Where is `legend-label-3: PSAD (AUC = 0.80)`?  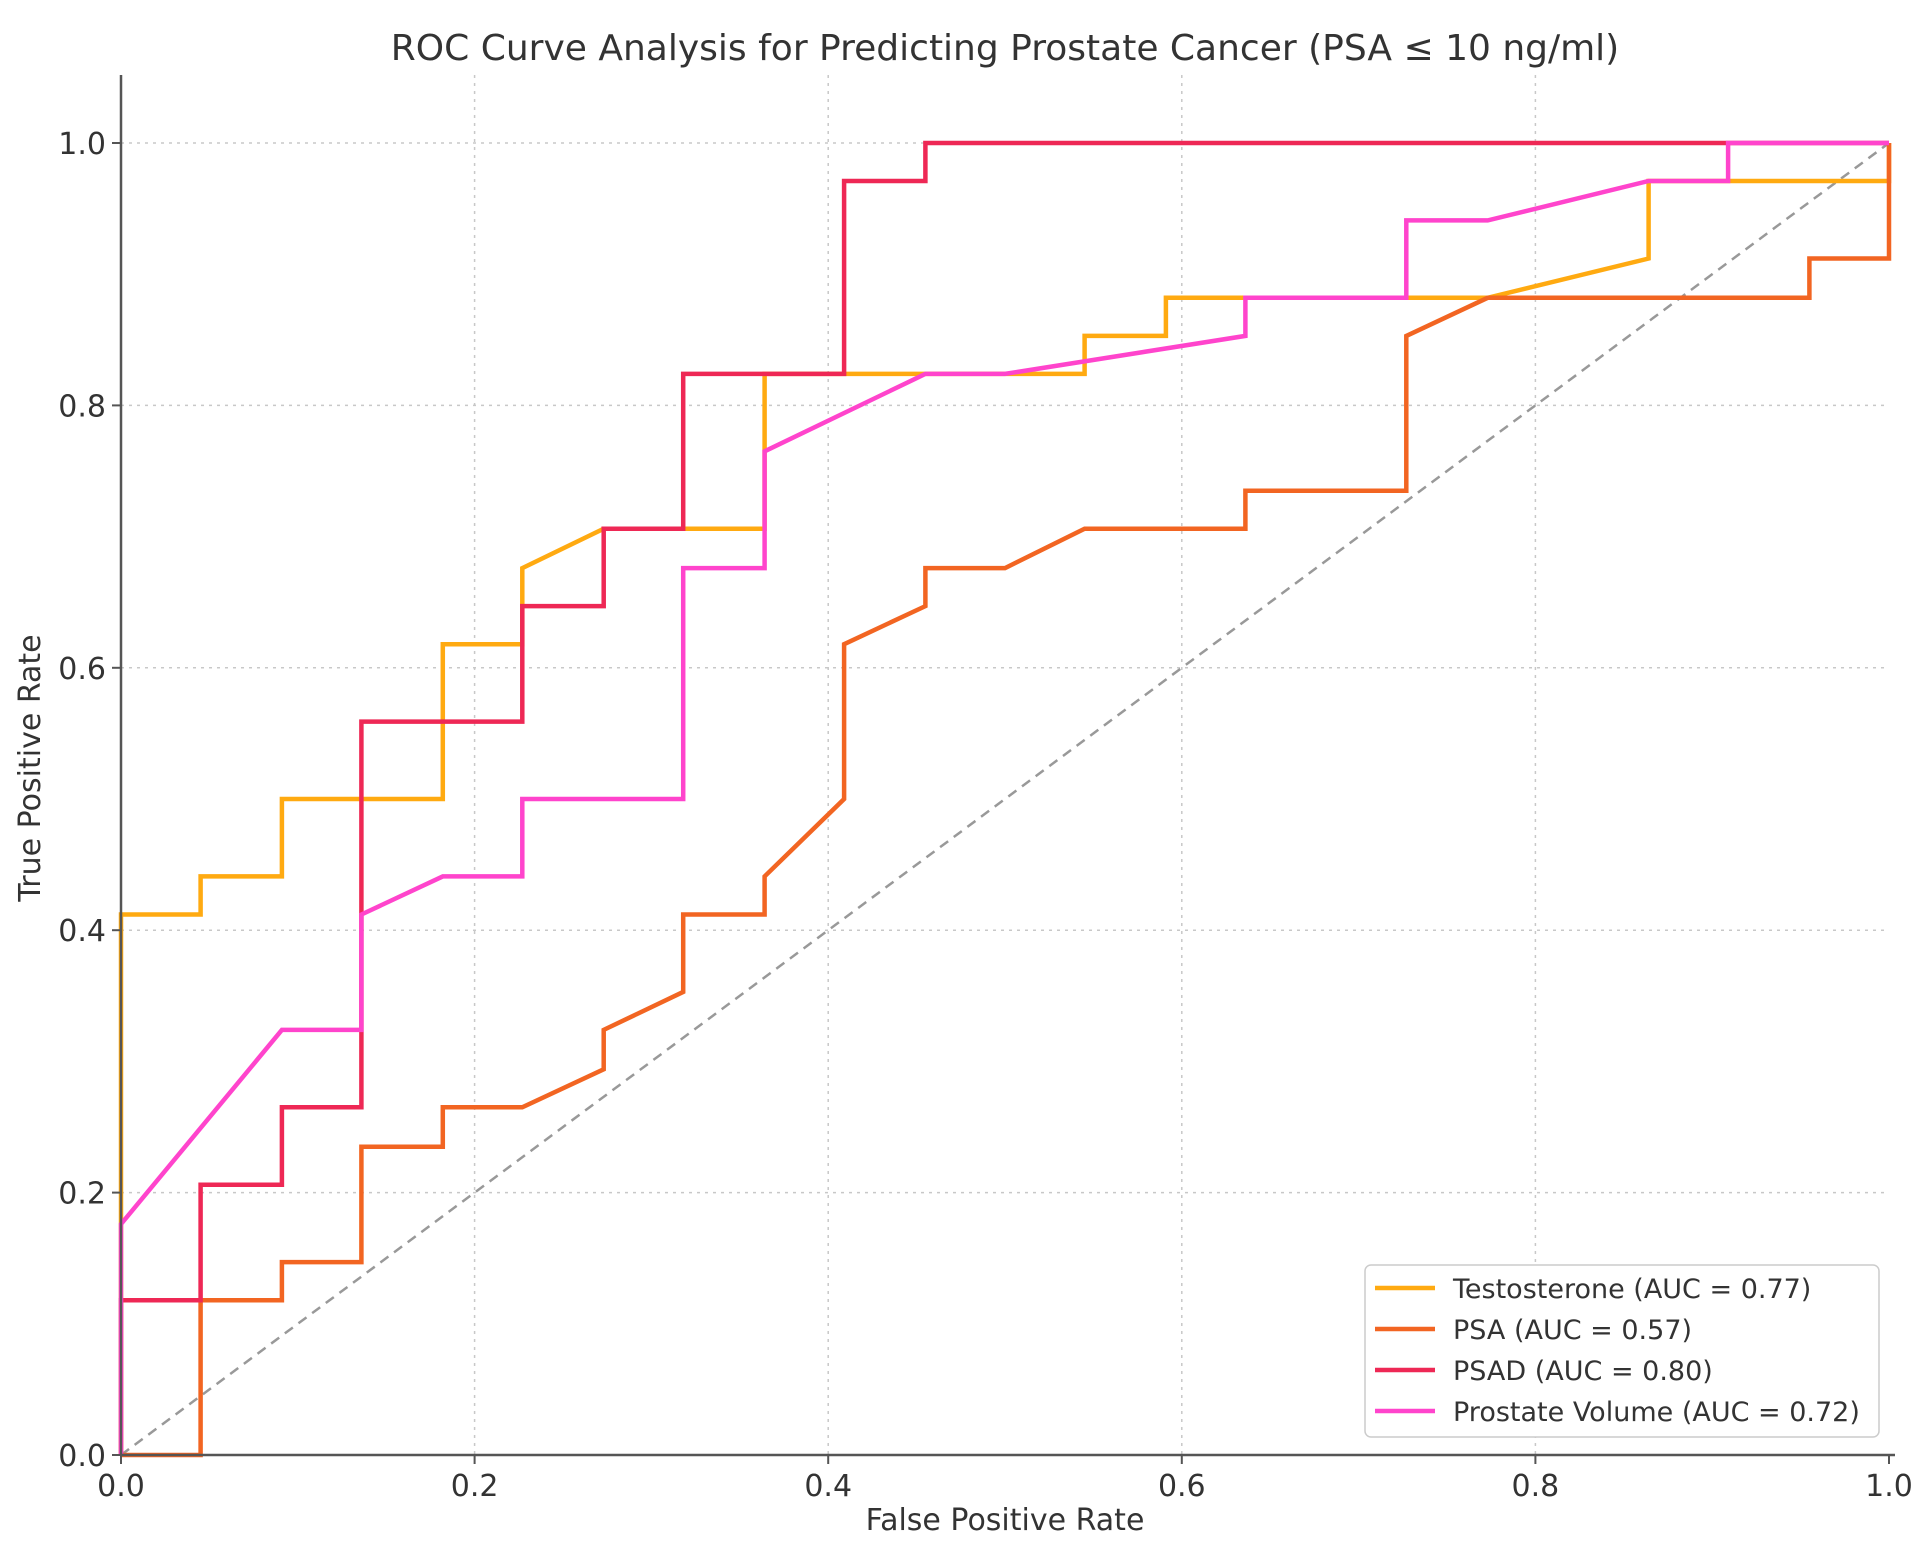 legend-label-3: PSAD (AUC = 0.80) is located at coordinates (1583, 1371).